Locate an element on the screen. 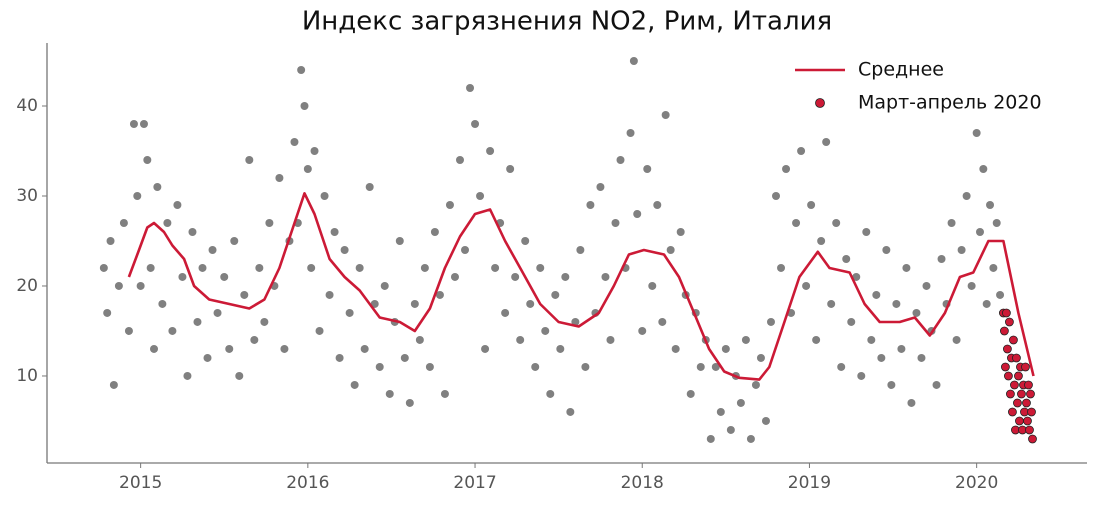 The height and width of the screenshot is (508, 1099). legend-label: Март-апрель 2020 is located at coordinates (950, 103).